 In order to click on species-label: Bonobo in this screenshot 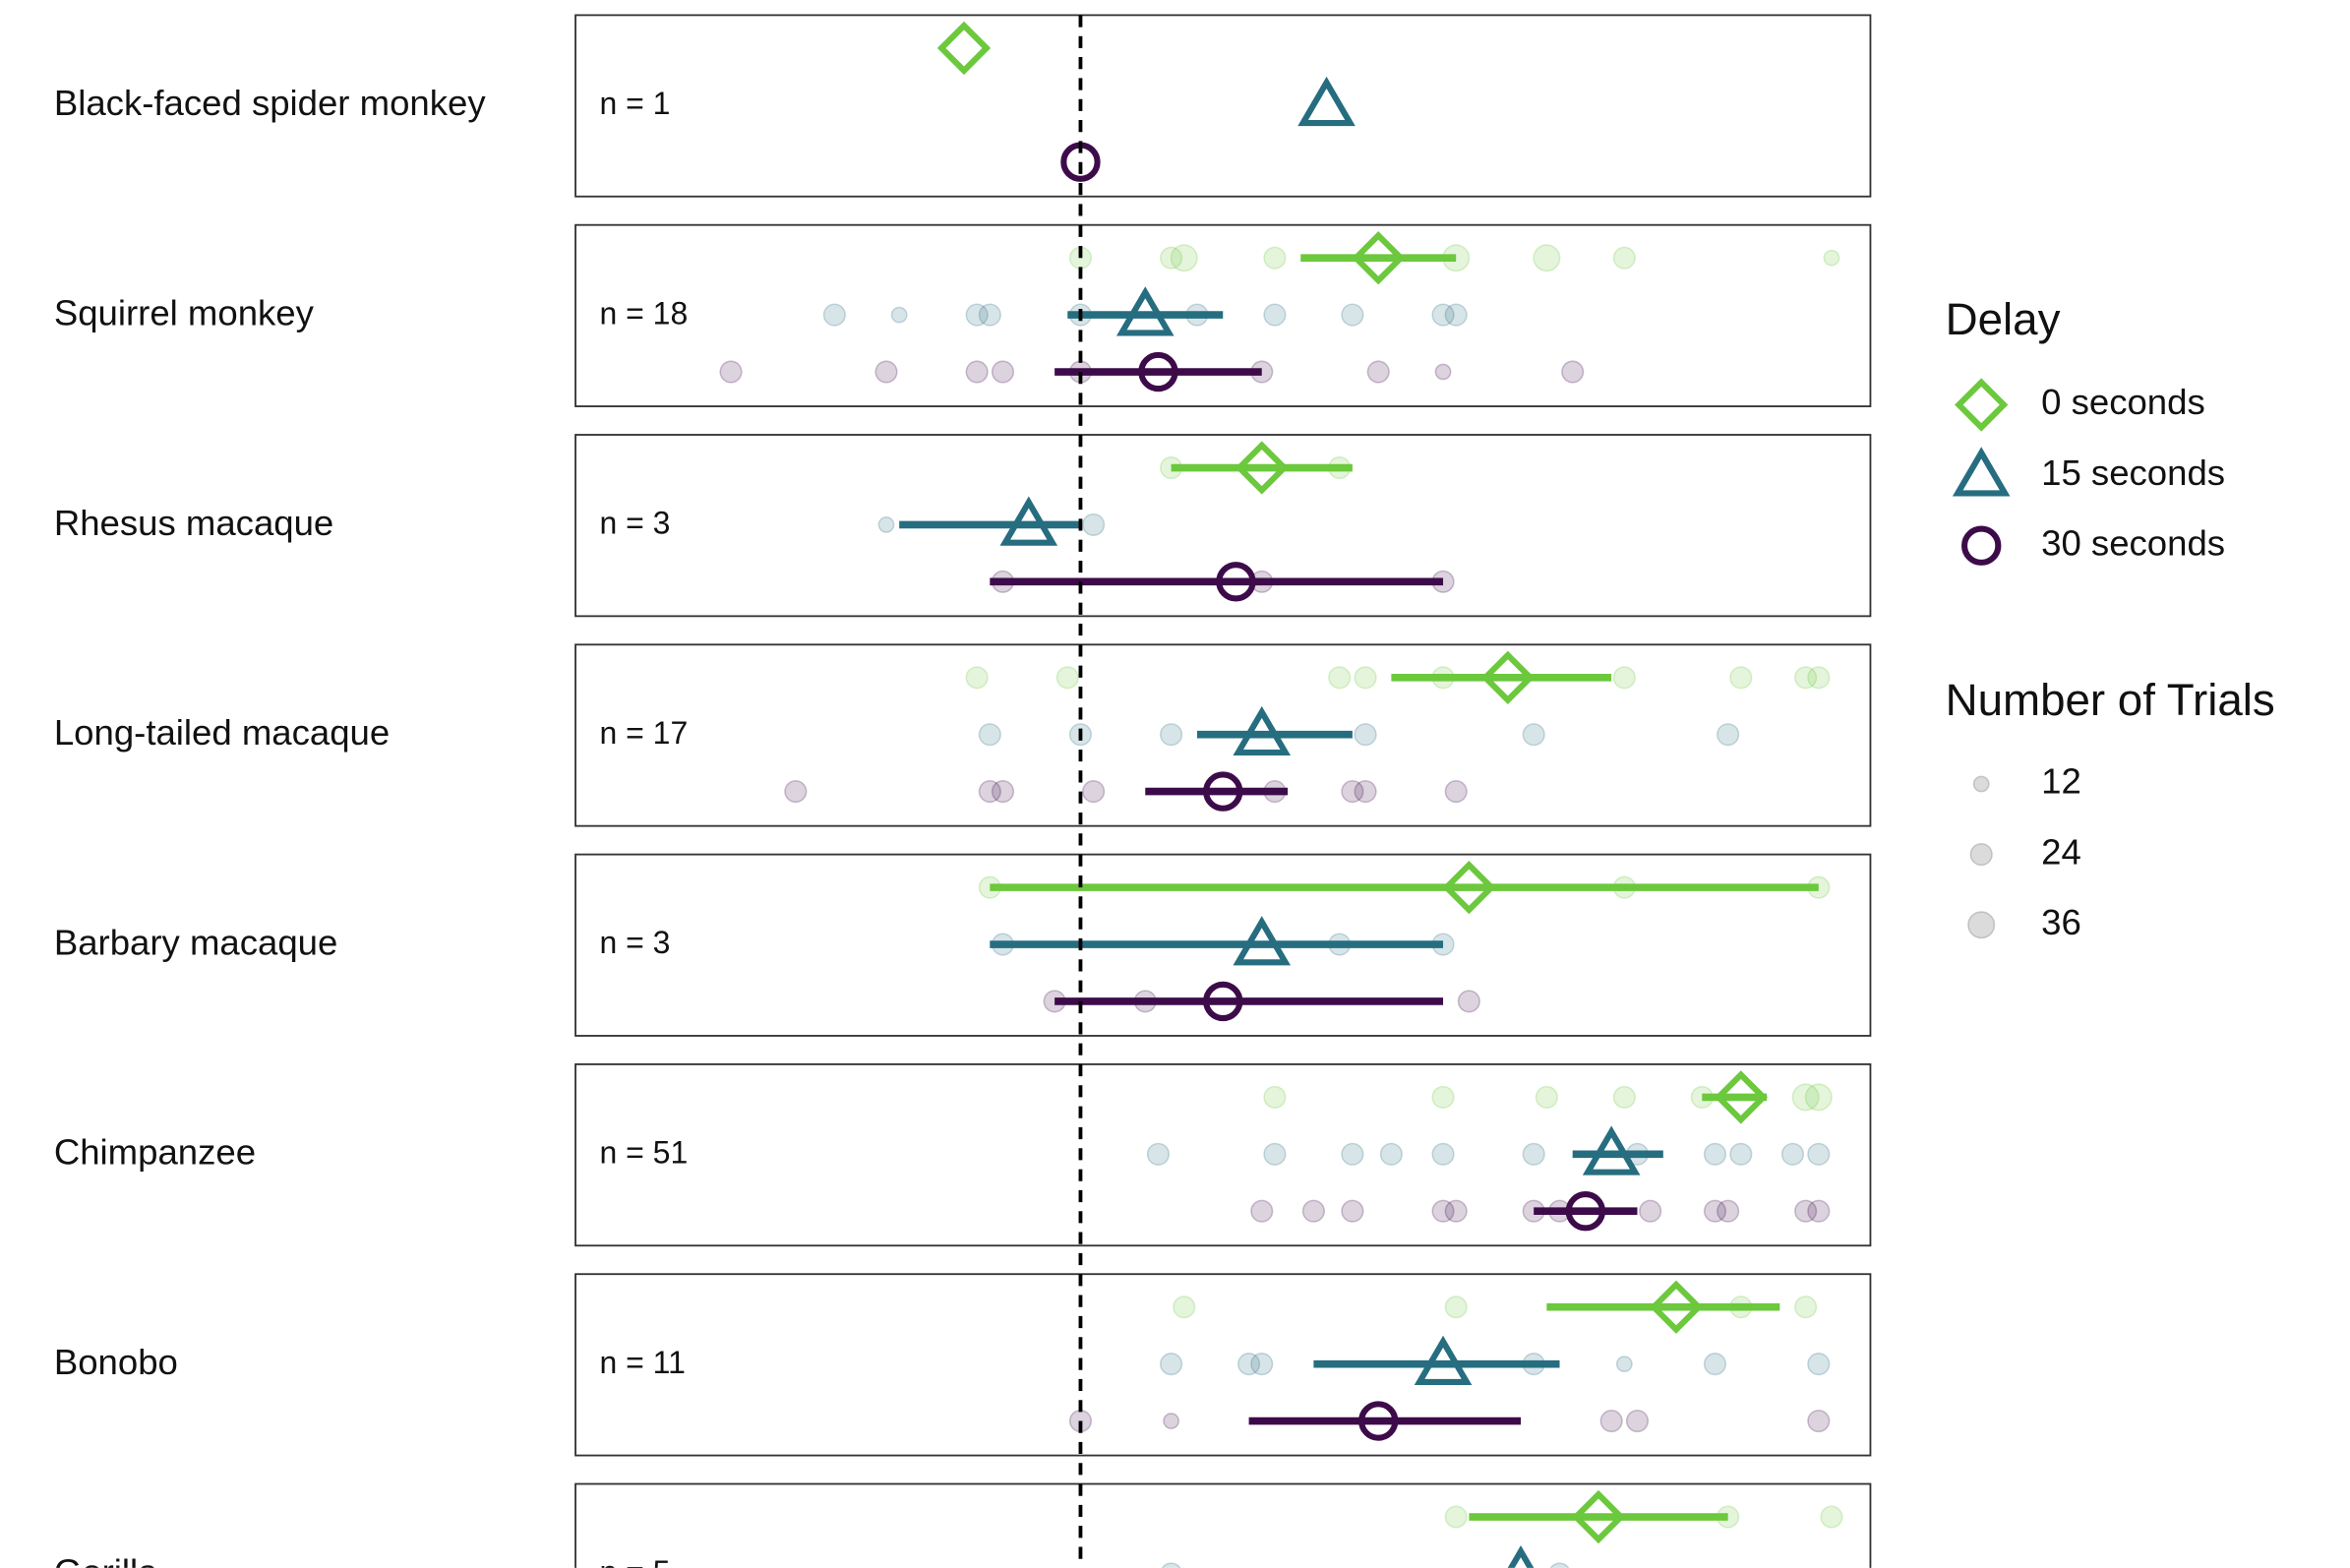, I will do `click(116, 1362)`.